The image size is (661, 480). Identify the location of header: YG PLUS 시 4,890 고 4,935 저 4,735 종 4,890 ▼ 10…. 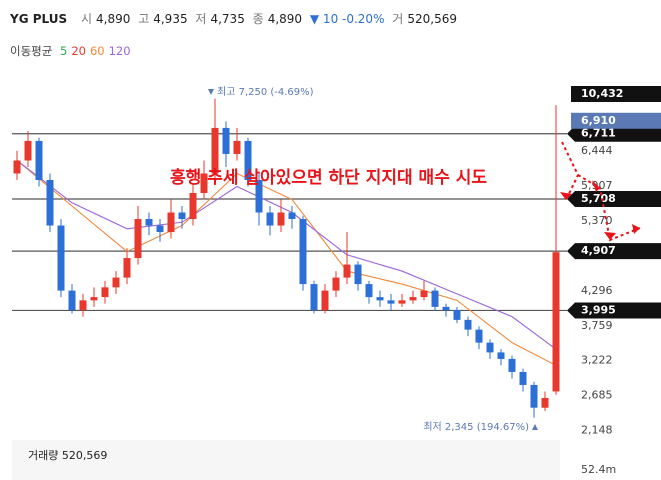
(235, 18).